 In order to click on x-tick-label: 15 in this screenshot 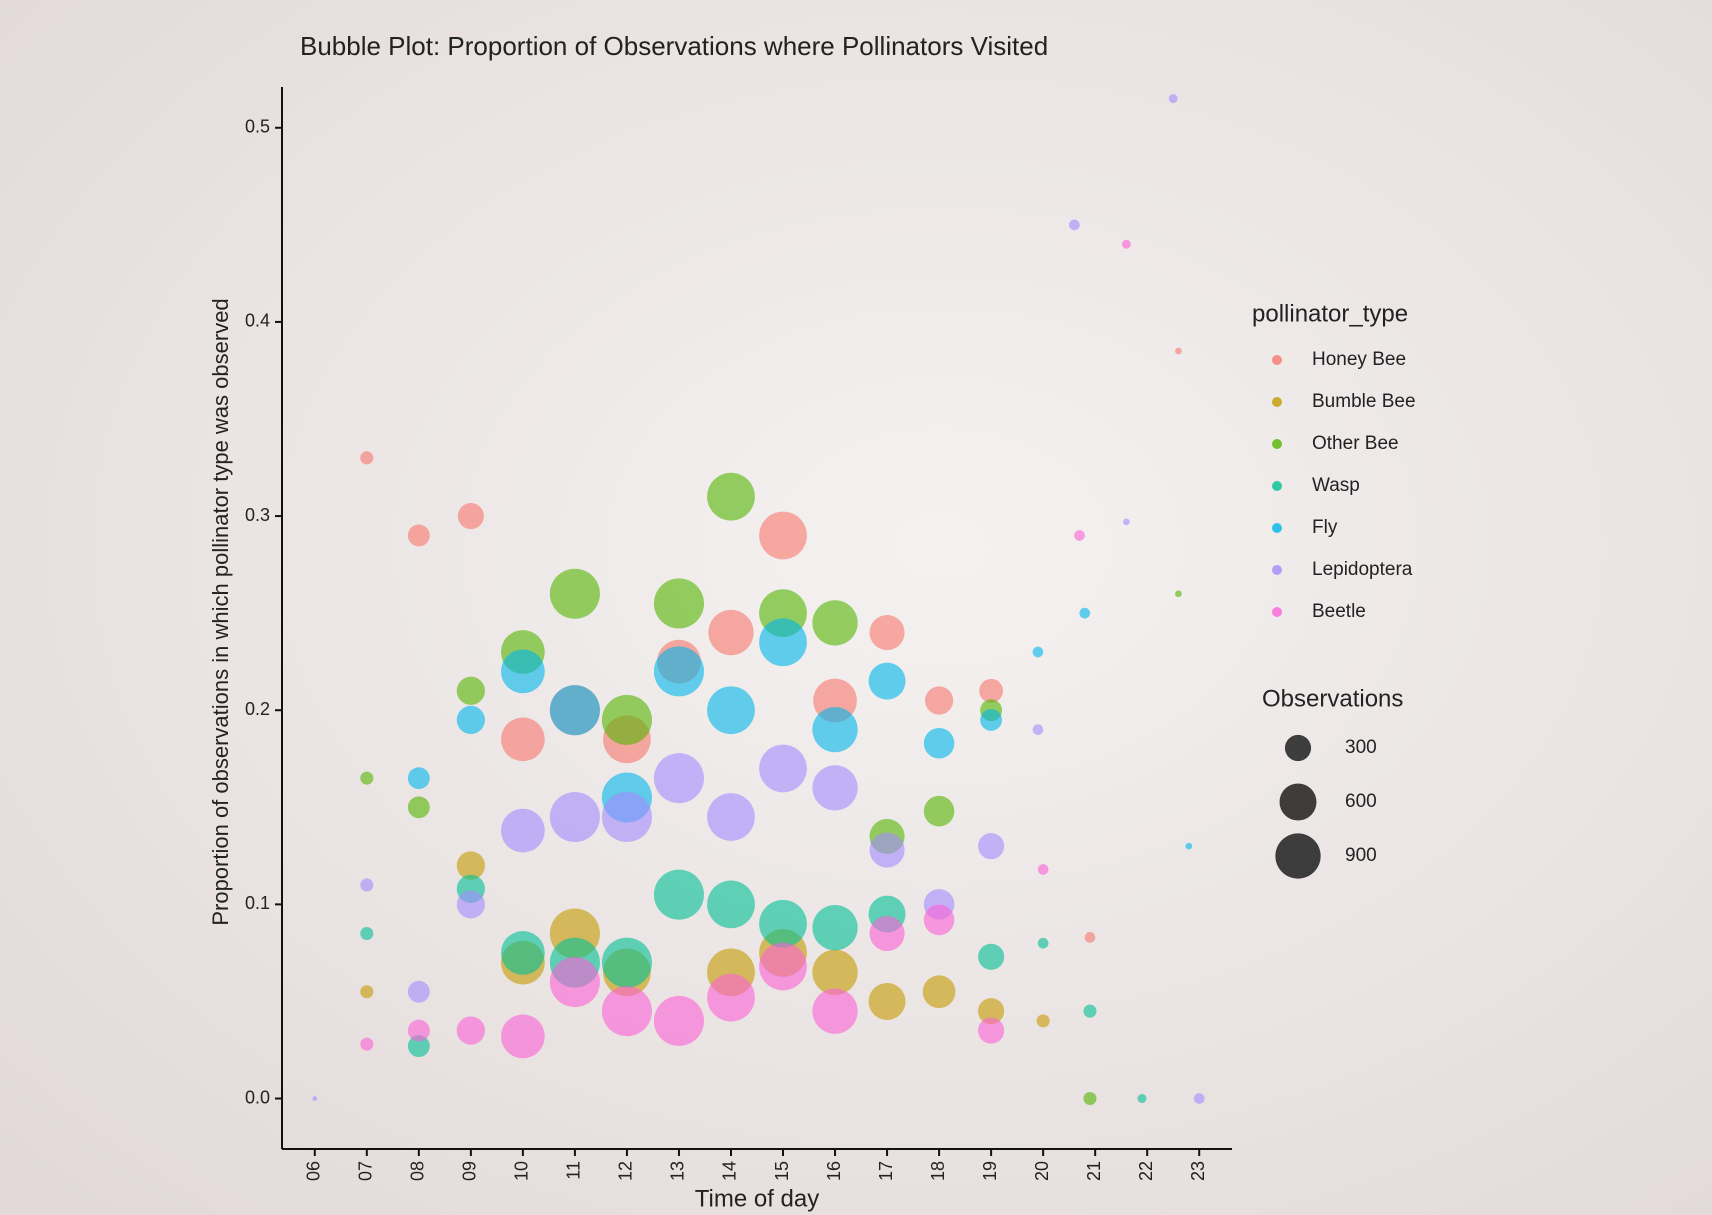, I will do `click(782, 1171)`.